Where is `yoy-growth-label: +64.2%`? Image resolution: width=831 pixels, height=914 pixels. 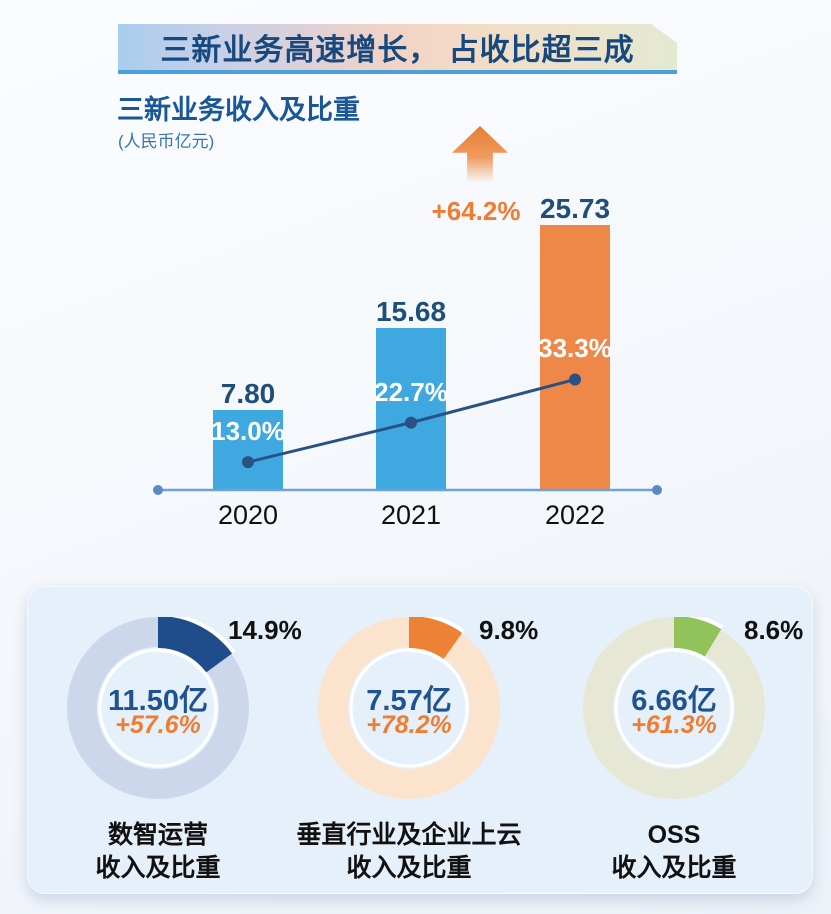
yoy-growth-label: +64.2% is located at coordinates (476, 211).